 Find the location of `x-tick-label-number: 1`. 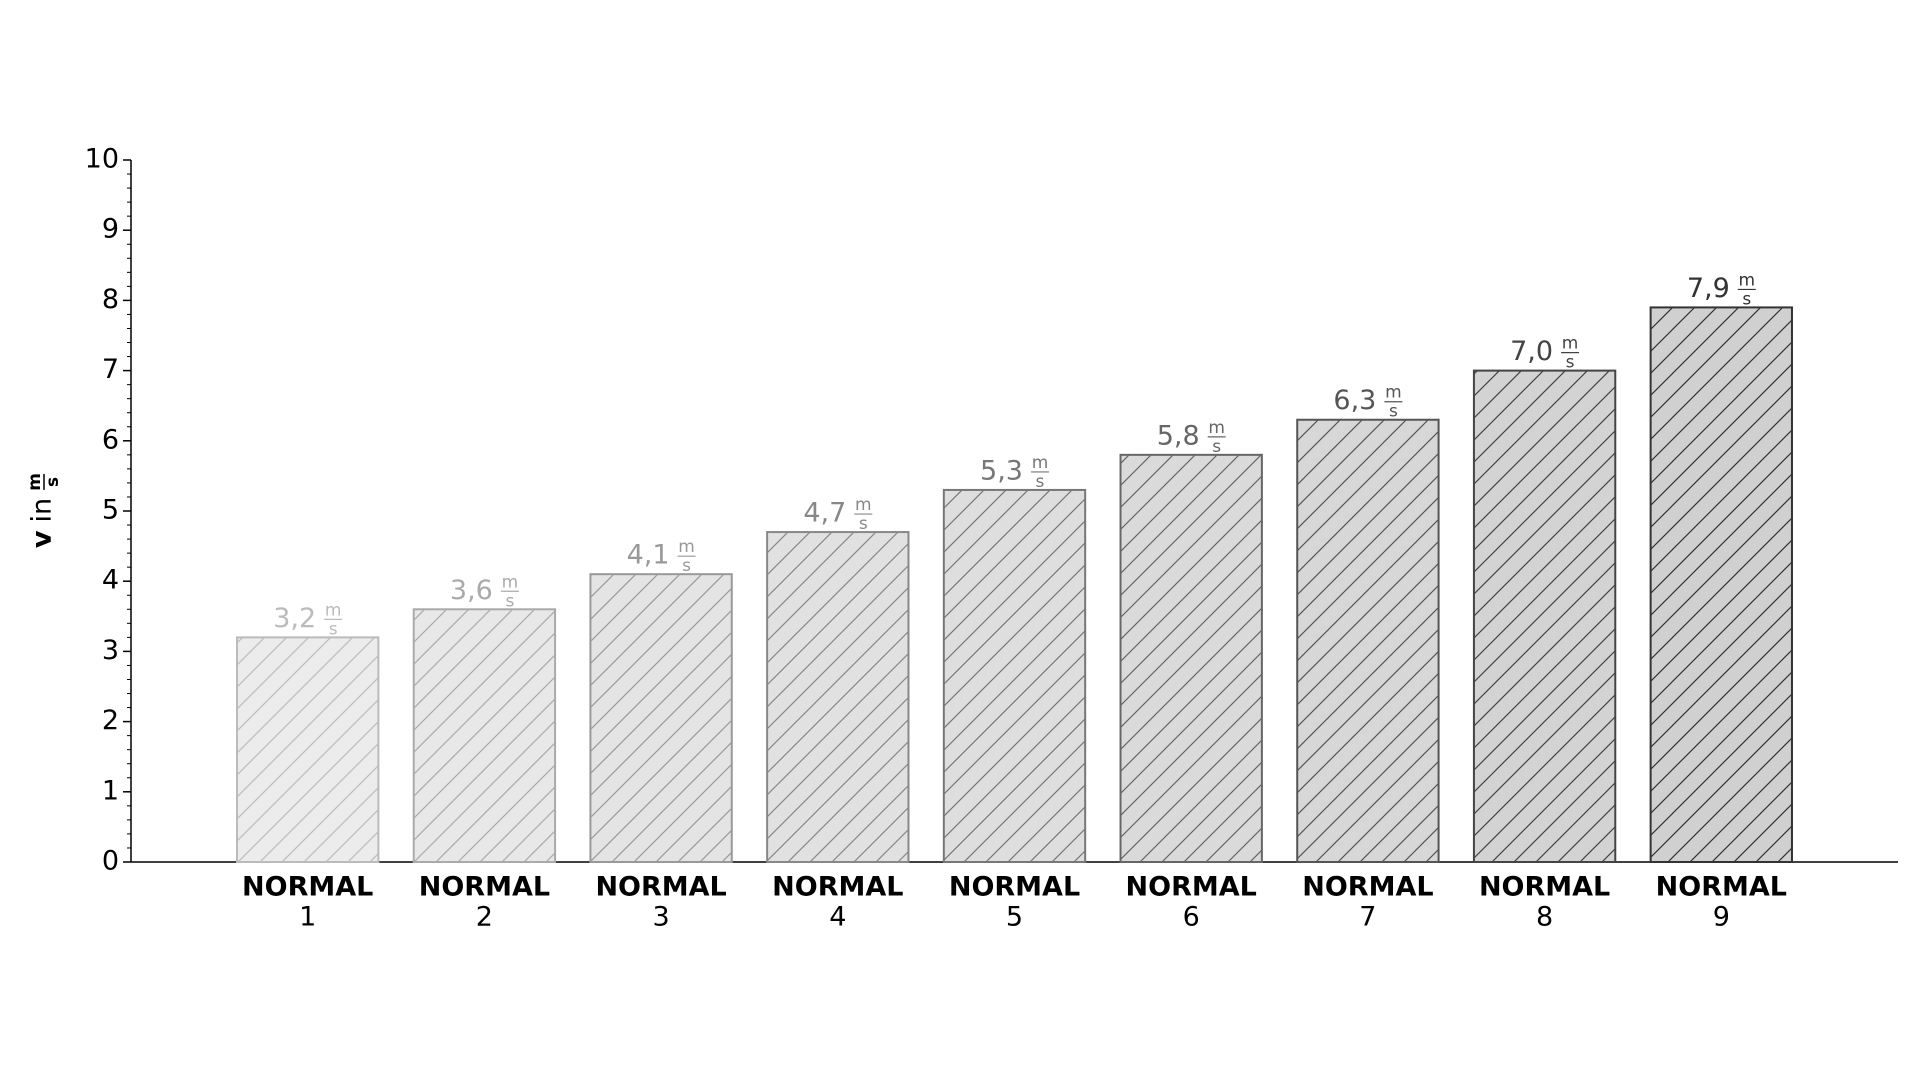

x-tick-label-number: 1 is located at coordinates (307, 917).